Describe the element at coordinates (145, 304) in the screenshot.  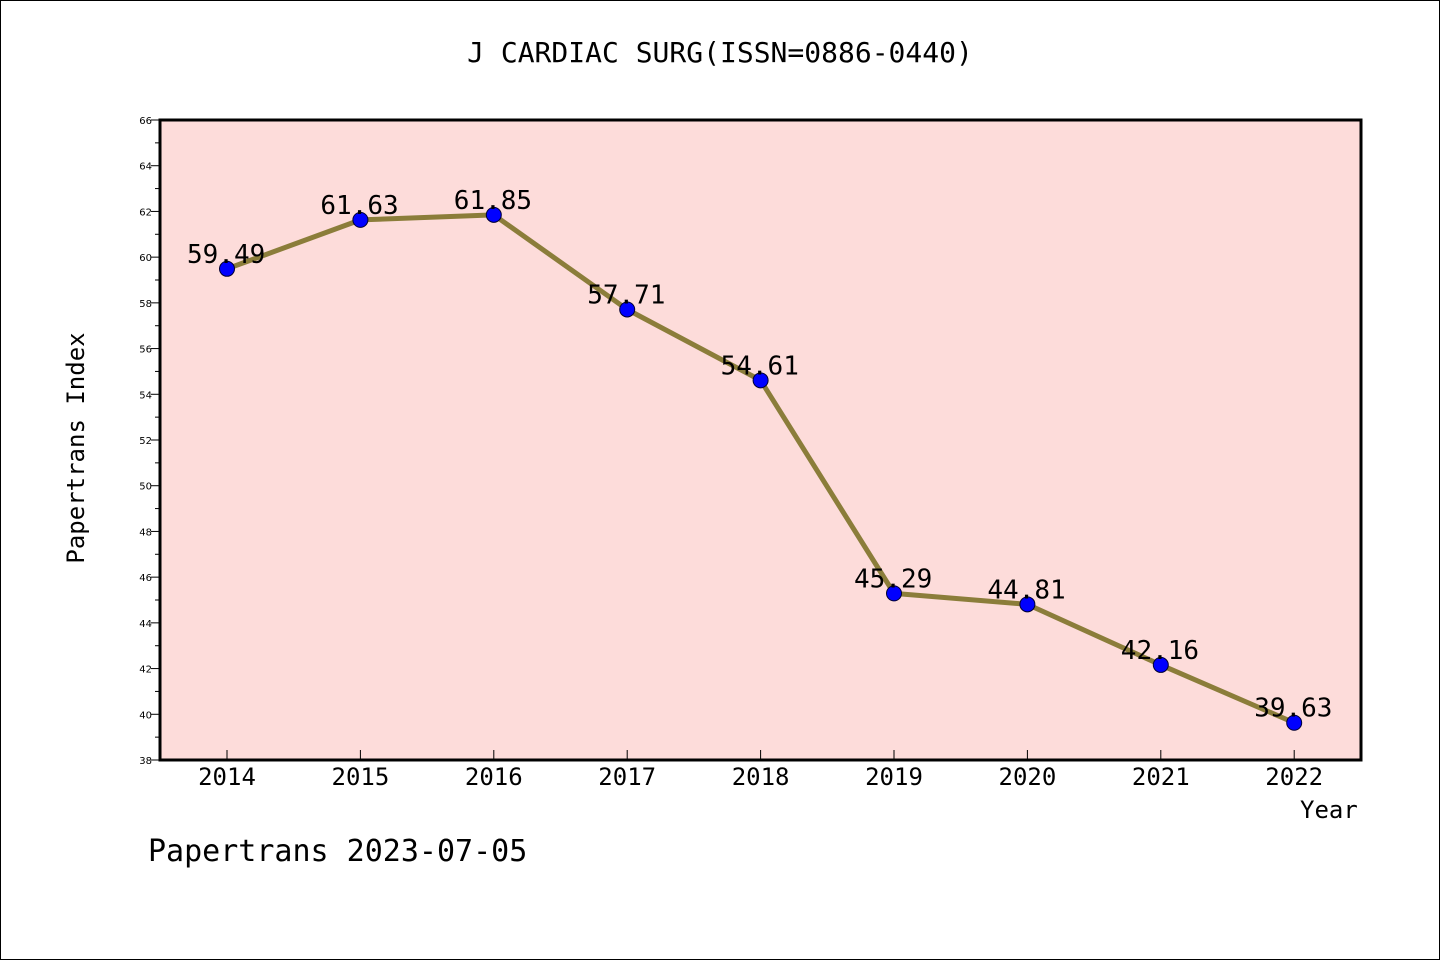
I see `y-tick-label: 58` at that location.